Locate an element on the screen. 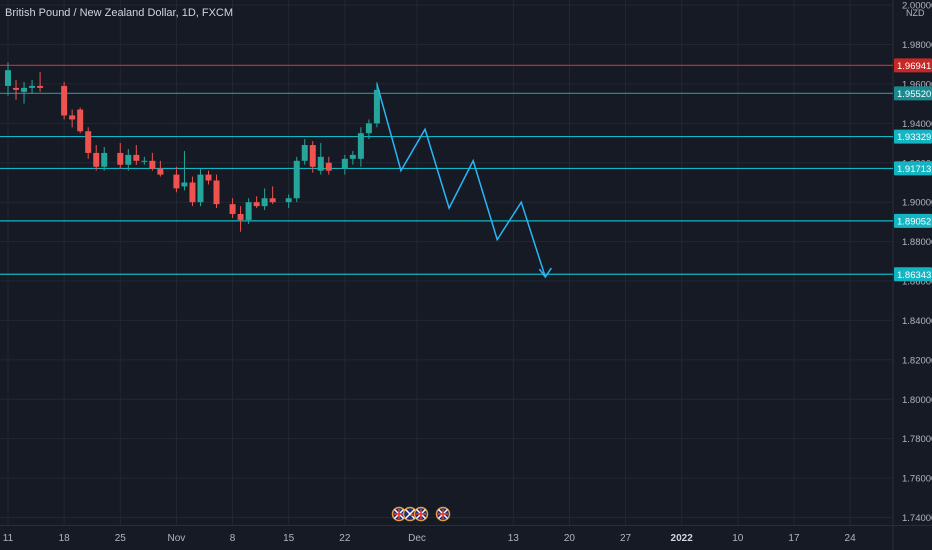 This screenshot has height=550, width=932. candles is located at coordinates (192, 147).